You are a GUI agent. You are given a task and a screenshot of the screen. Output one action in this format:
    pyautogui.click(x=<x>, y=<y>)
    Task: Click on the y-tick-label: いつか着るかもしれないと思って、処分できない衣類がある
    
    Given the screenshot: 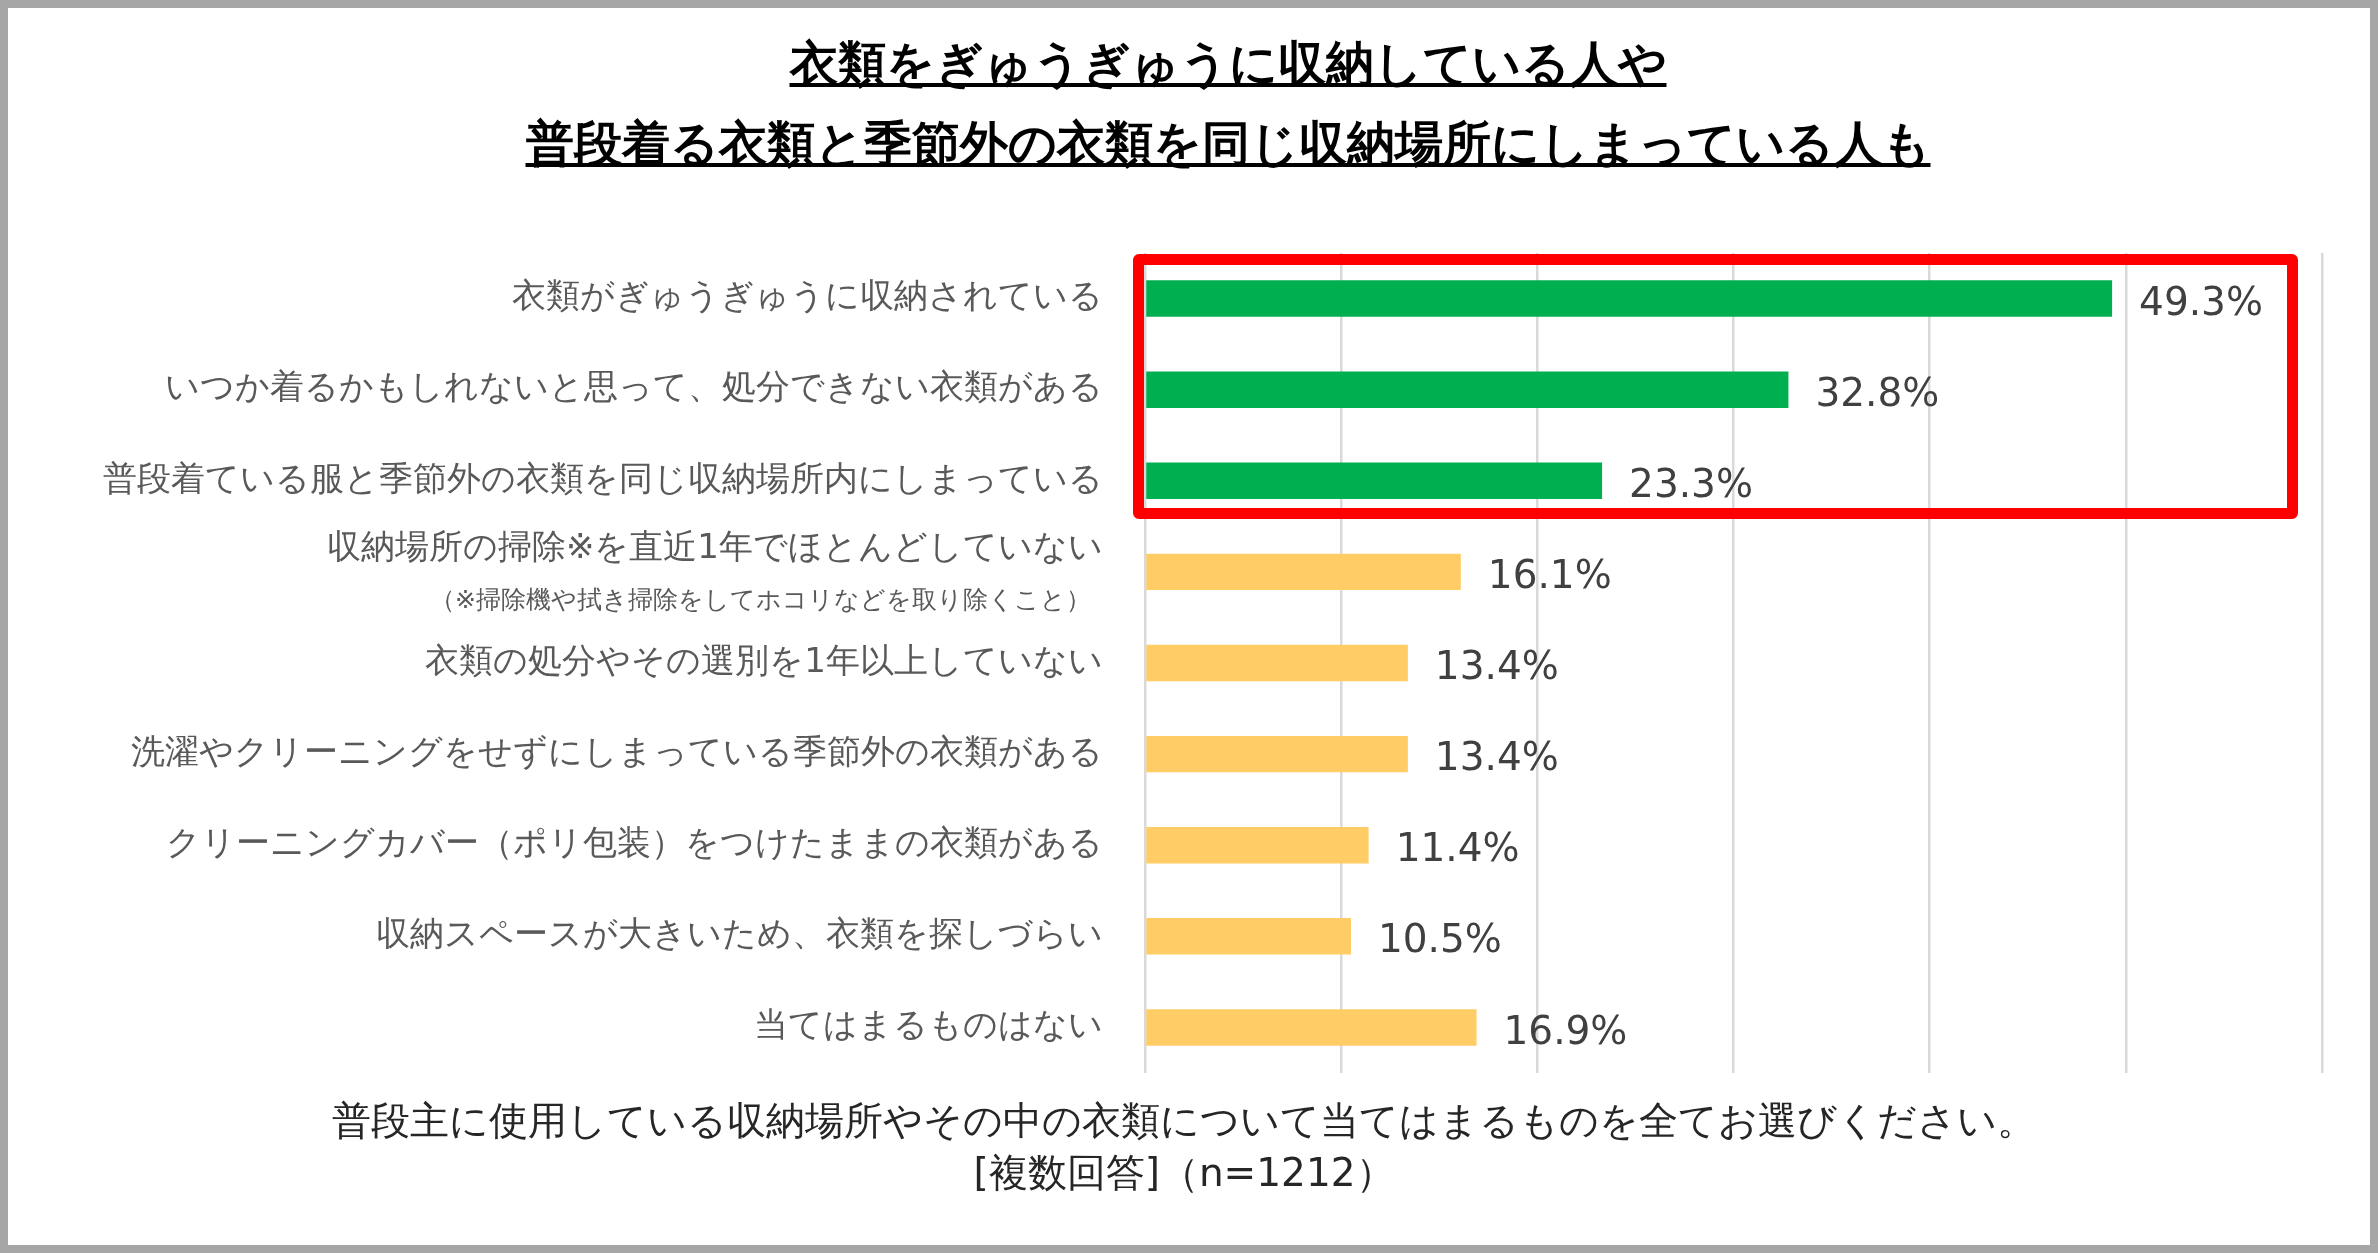 What is the action you would take?
    pyautogui.click(x=634, y=386)
    